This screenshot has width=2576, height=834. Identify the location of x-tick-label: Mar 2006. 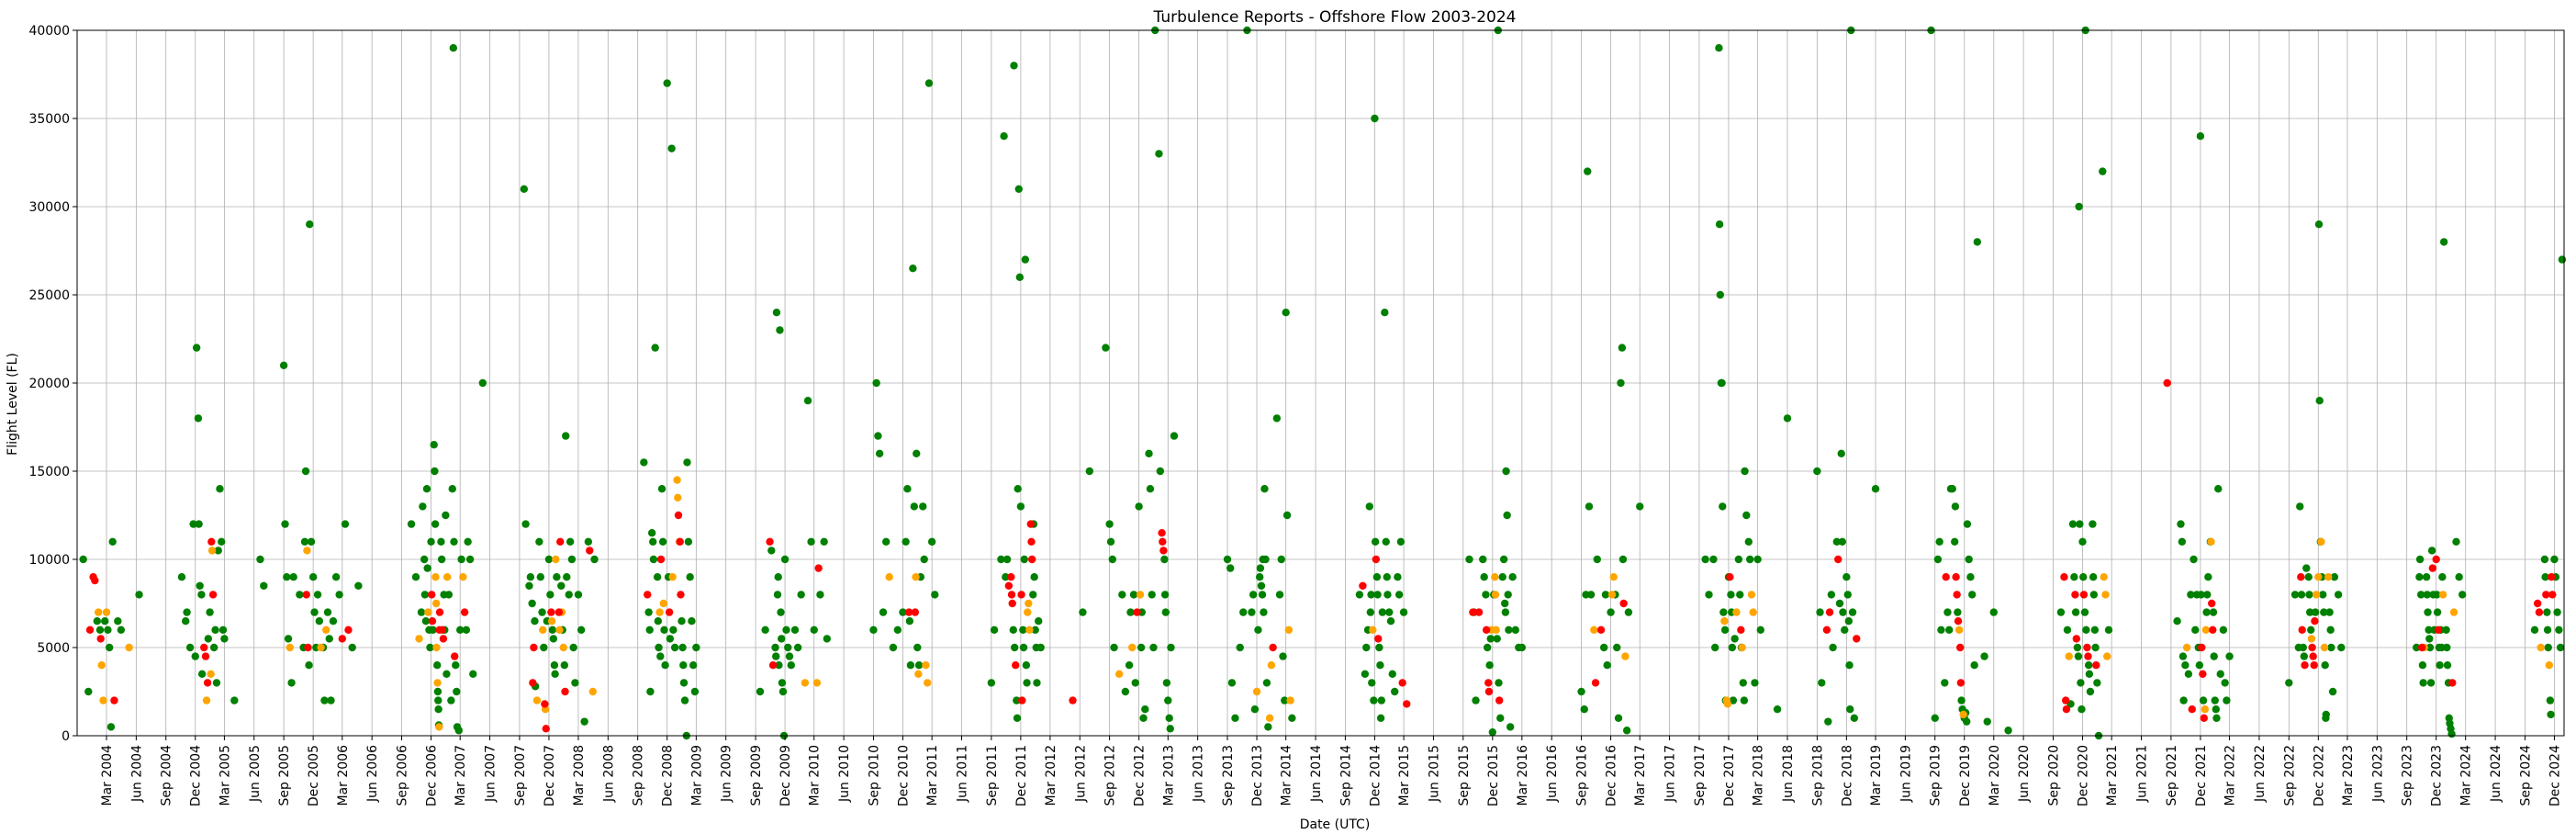
(343, 775).